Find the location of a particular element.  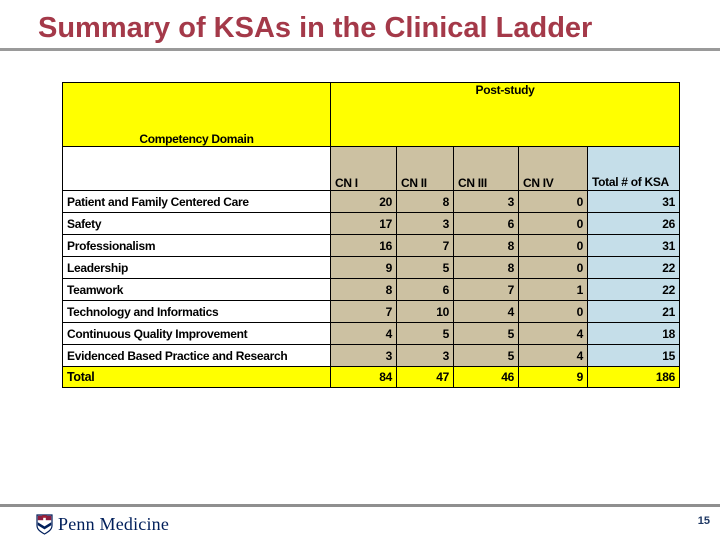

row-label: Teamwork is located at coordinates (196, 289).